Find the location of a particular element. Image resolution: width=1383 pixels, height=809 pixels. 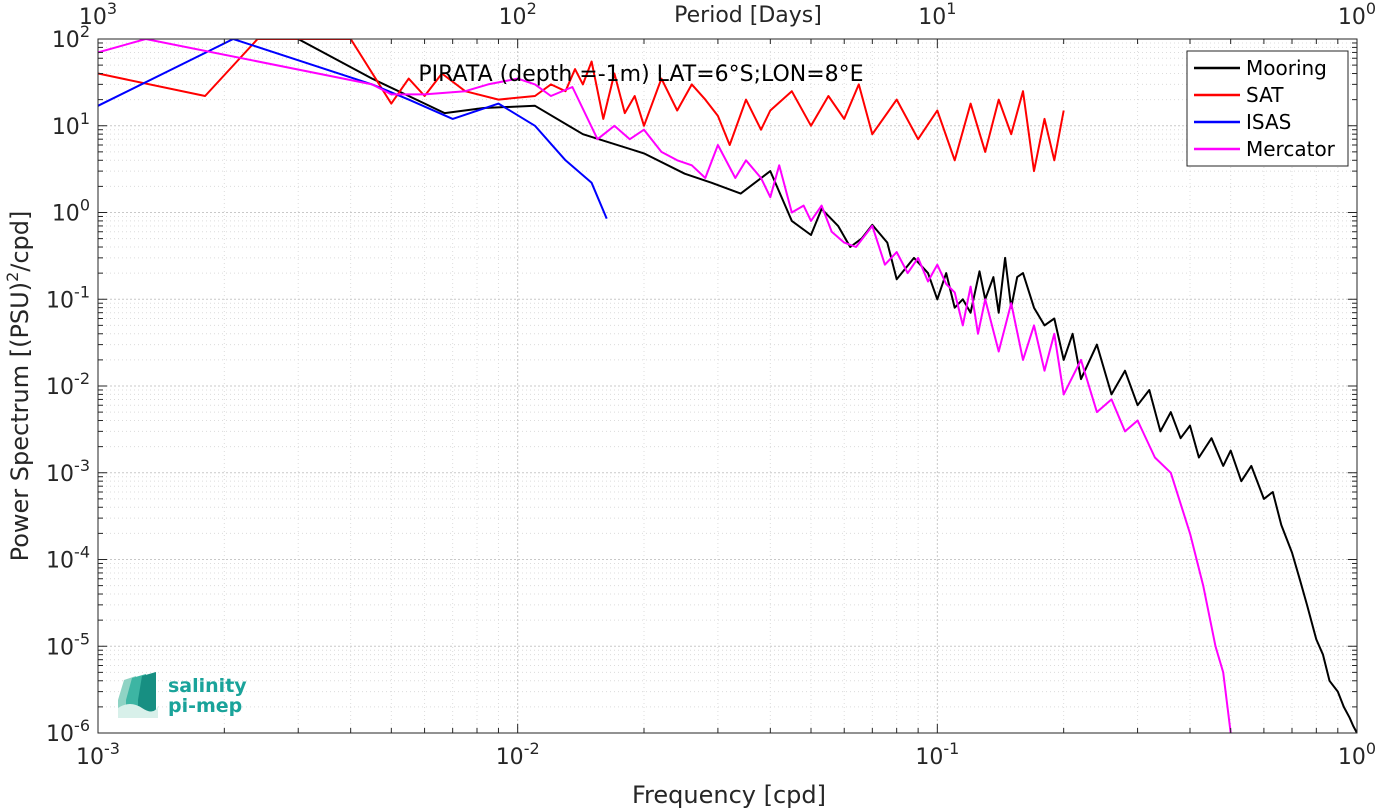

chart-title: PIRATA (depth =-1m) LAT=6°S;LON=8°E is located at coordinates (640, 74).